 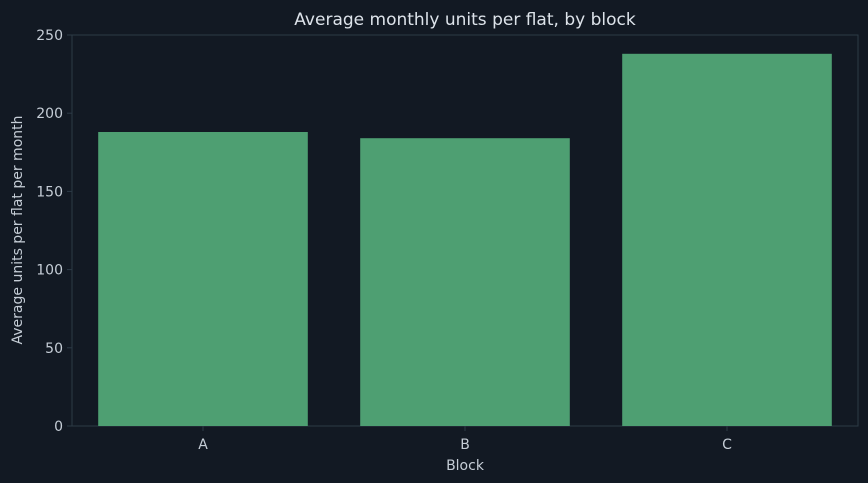 I want to click on y-tick-label: 0, so click(x=58, y=427).